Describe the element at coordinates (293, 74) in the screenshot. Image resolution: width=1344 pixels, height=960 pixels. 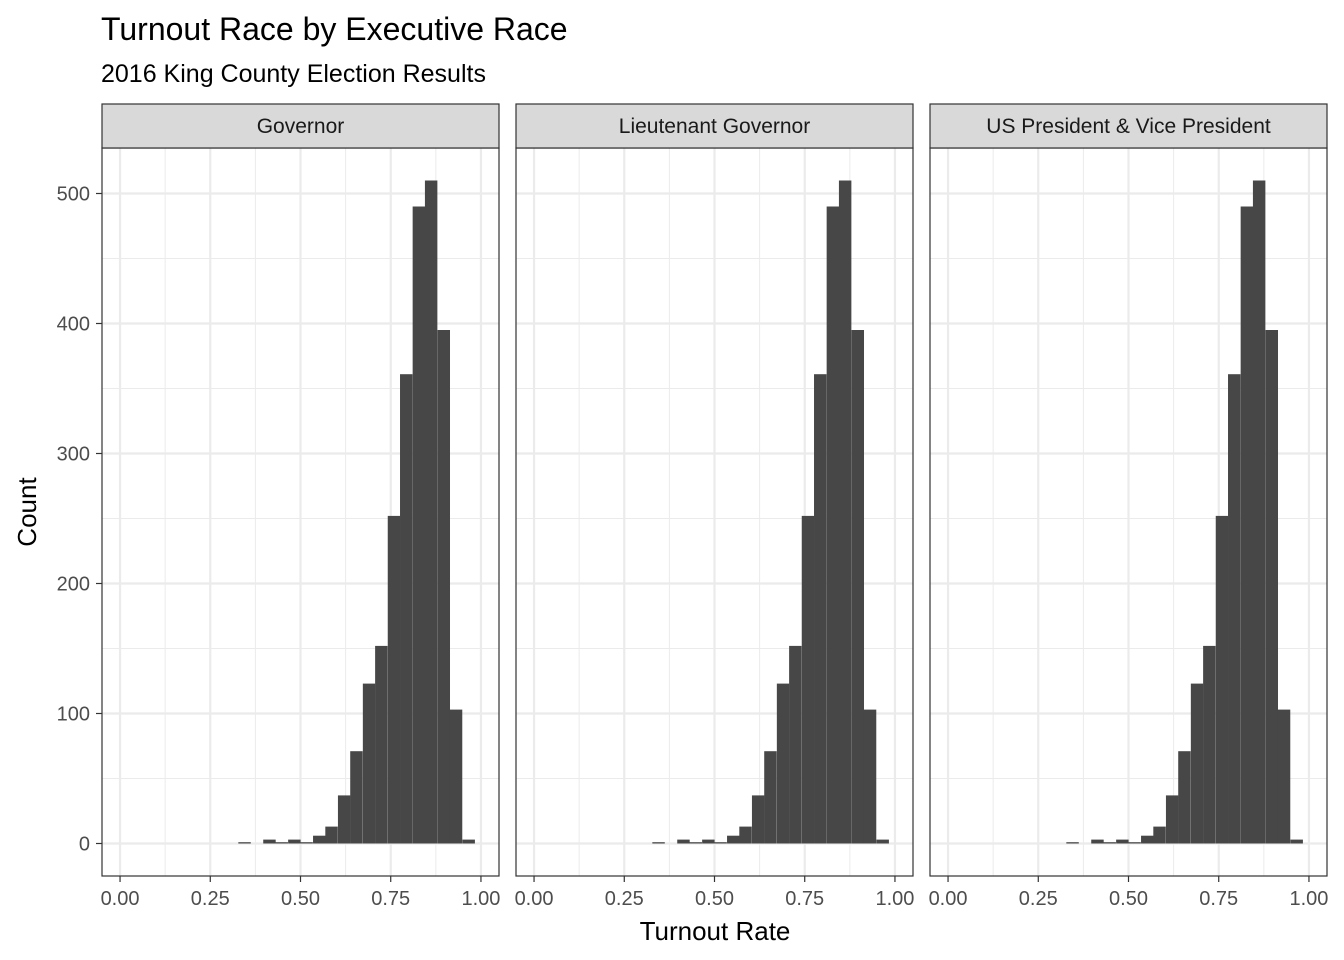
I see `chart-subtitle: 2016 King County Election Results` at that location.